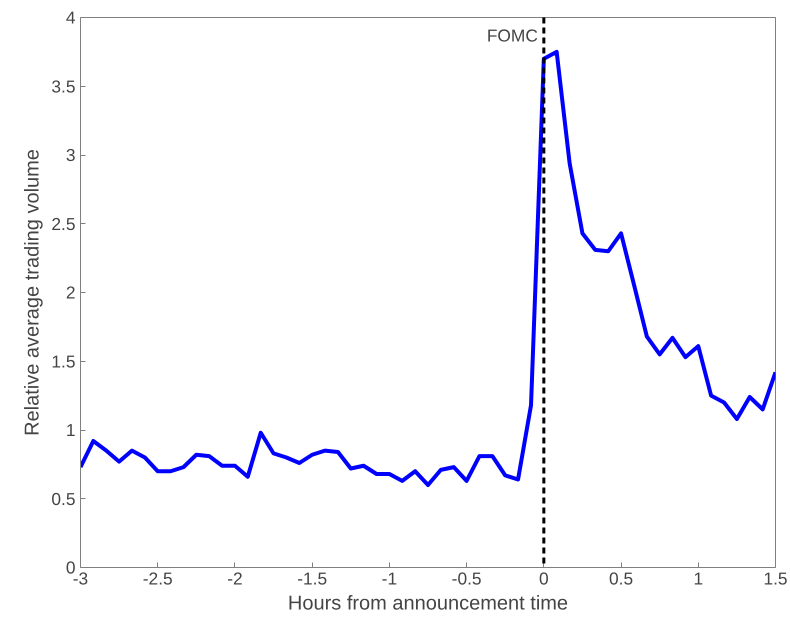 The image size is (790, 632). I want to click on x-tick-label: 1.5, so click(775, 578).